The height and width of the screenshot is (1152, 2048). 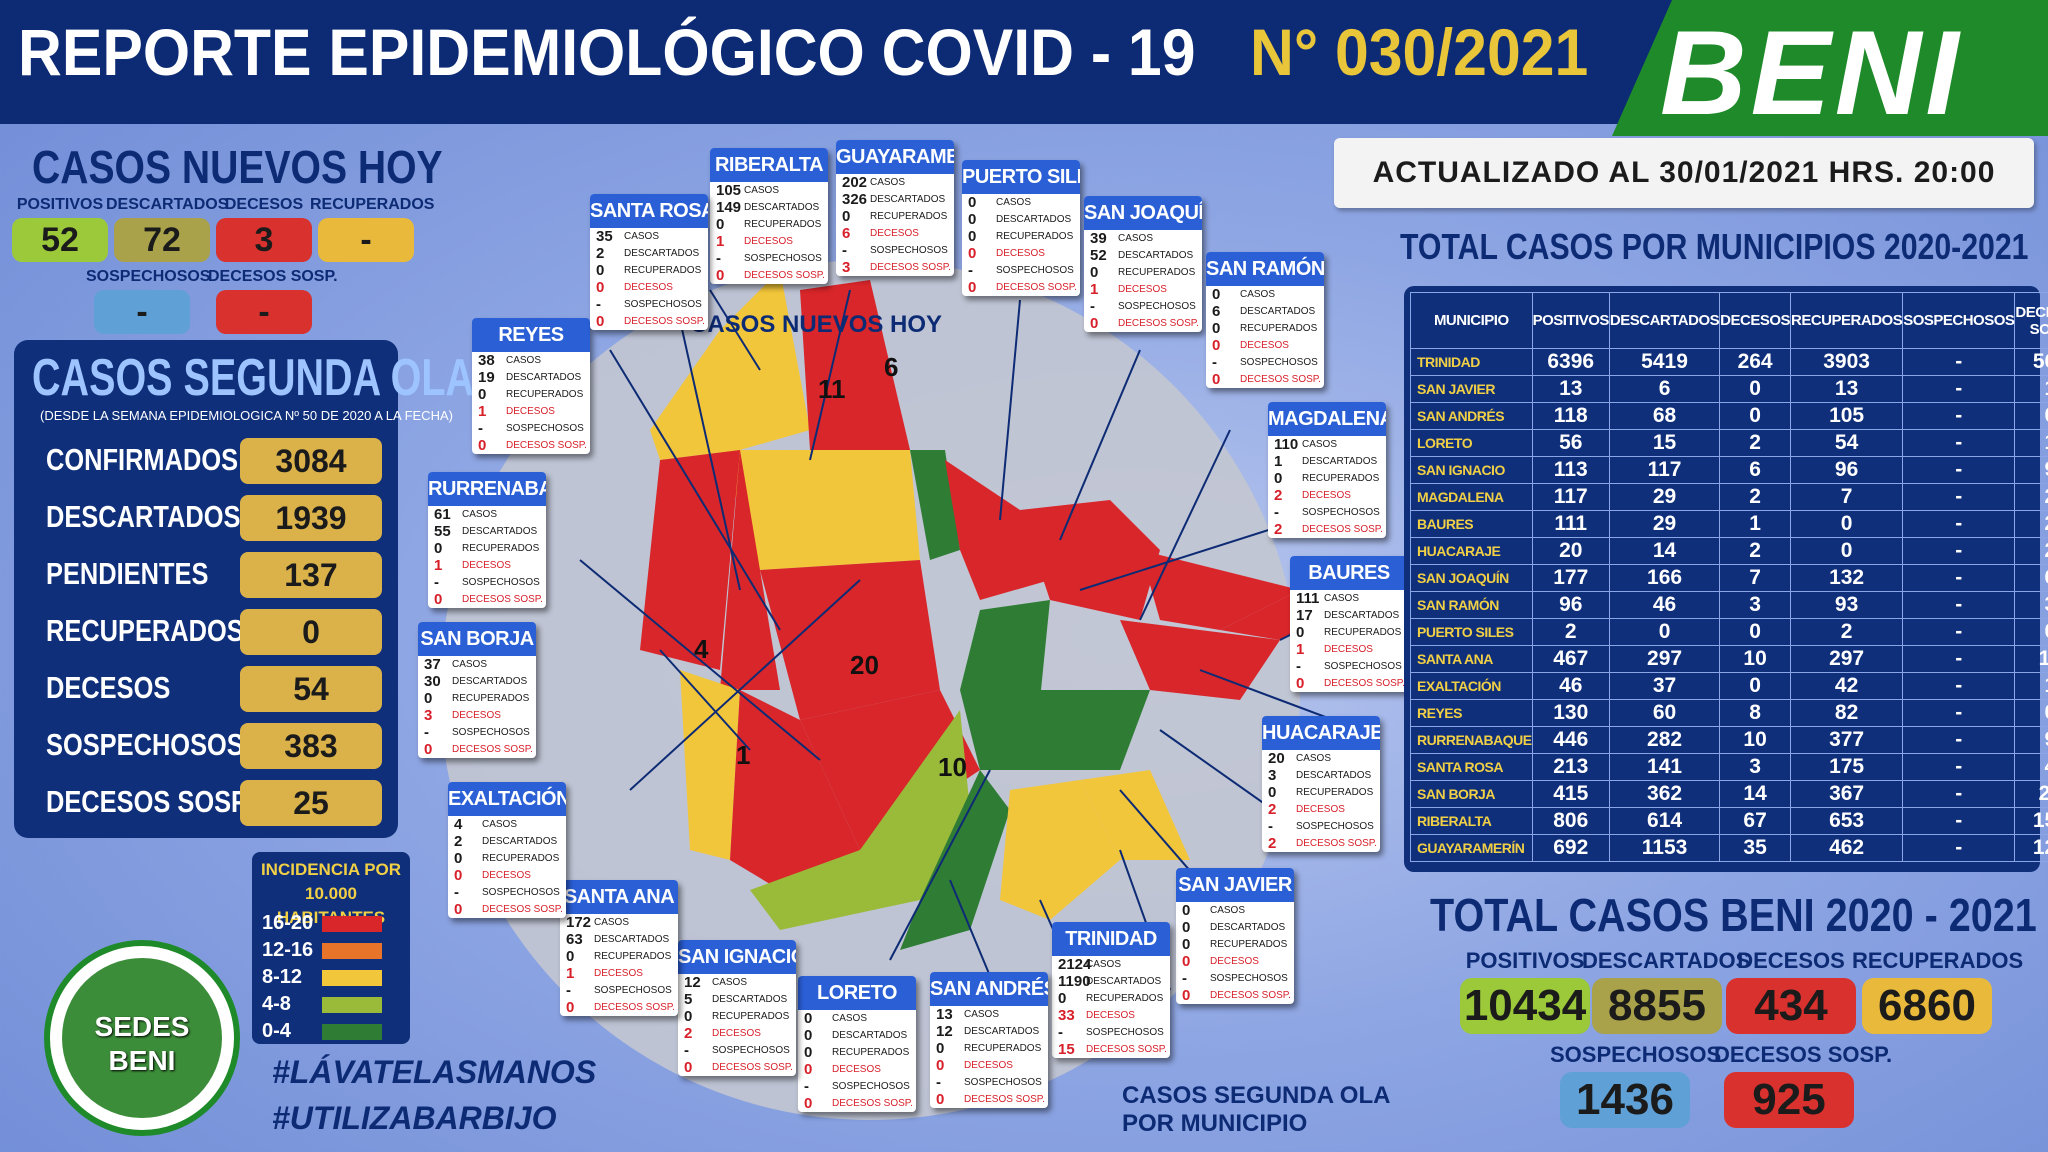 What do you see at coordinates (1847, 470) in the screenshot?
I see `table-value-cell: 96` at bounding box center [1847, 470].